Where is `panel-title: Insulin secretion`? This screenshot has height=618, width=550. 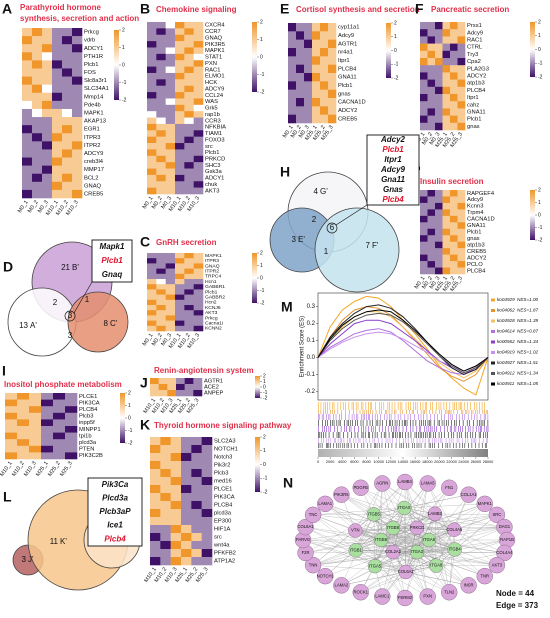 panel-title: Insulin secretion is located at coordinates (452, 181).